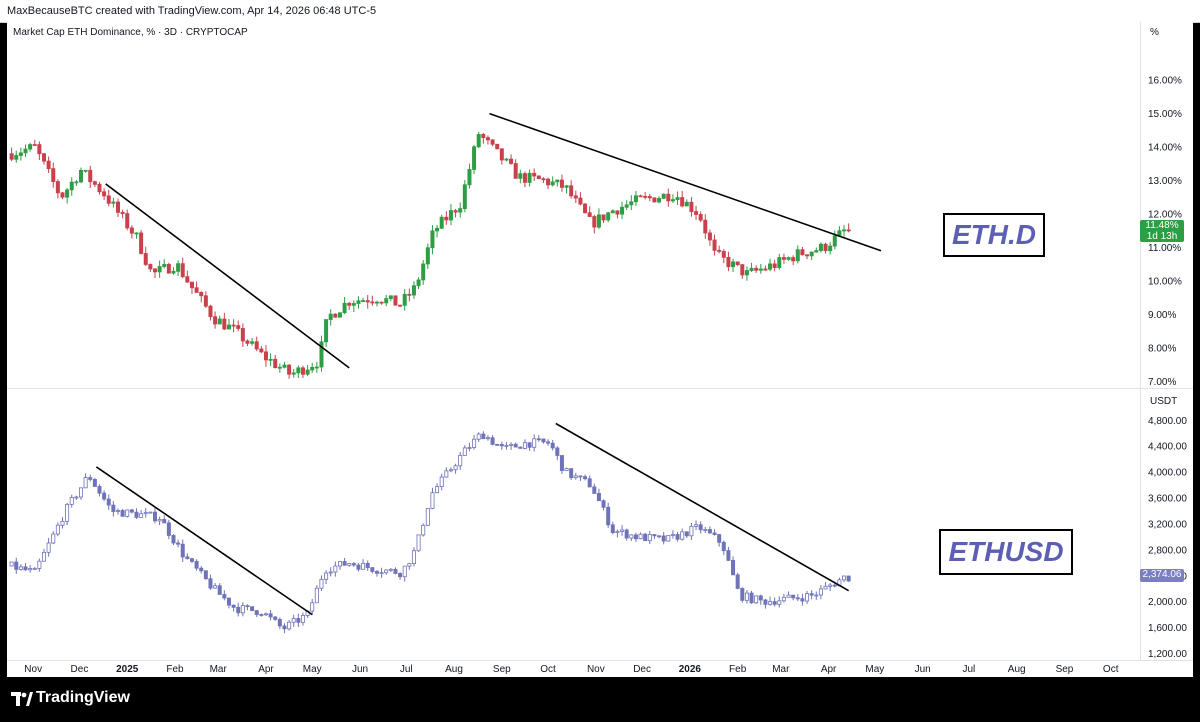 The width and height of the screenshot is (1200, 722). I want to click on ethusd-unit: USDT, so click(1164, 401).